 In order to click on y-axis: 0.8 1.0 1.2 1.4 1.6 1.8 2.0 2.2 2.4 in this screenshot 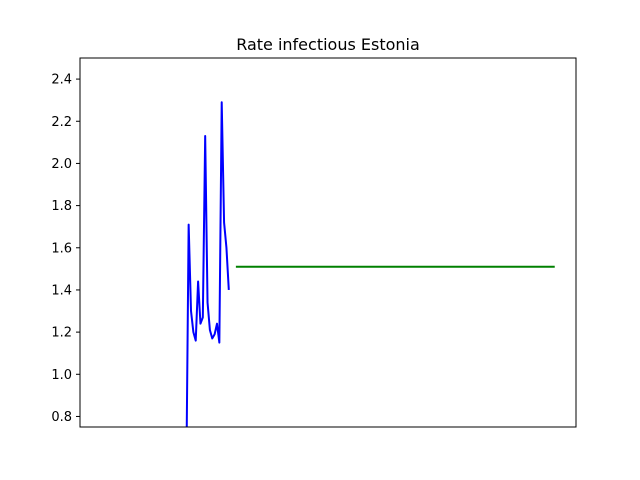, I will do `click(65, 249)`.